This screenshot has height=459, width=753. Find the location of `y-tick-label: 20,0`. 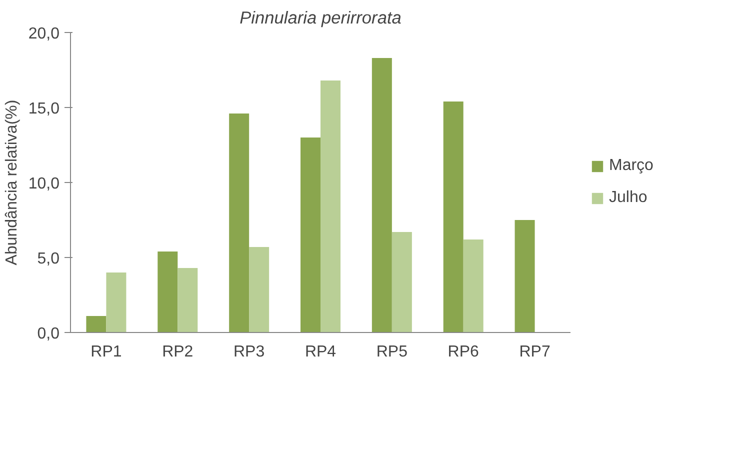

y-tick-label: 20,0 is located at coordinates (44, 34).